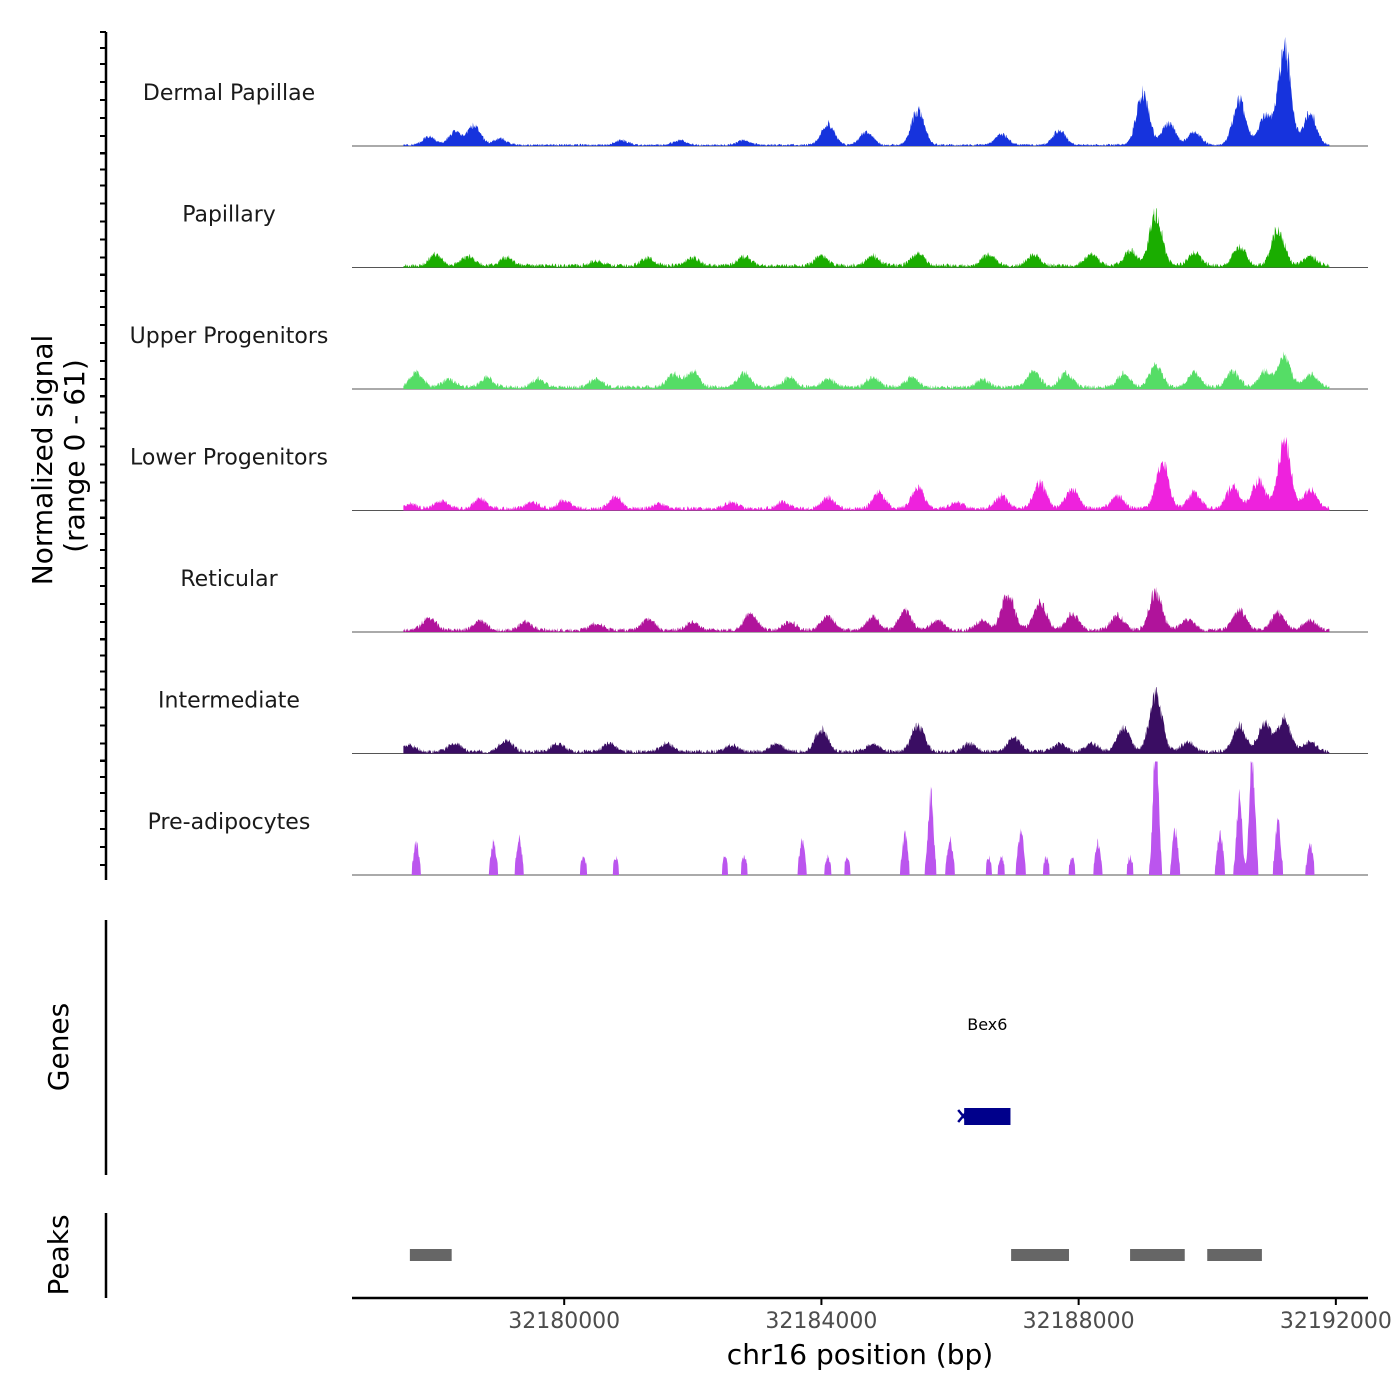  What do you see at coordinates (229, 93) in the screenshot?
I see `track-label: Dermal Papillae` at bounding box center [229, 93].